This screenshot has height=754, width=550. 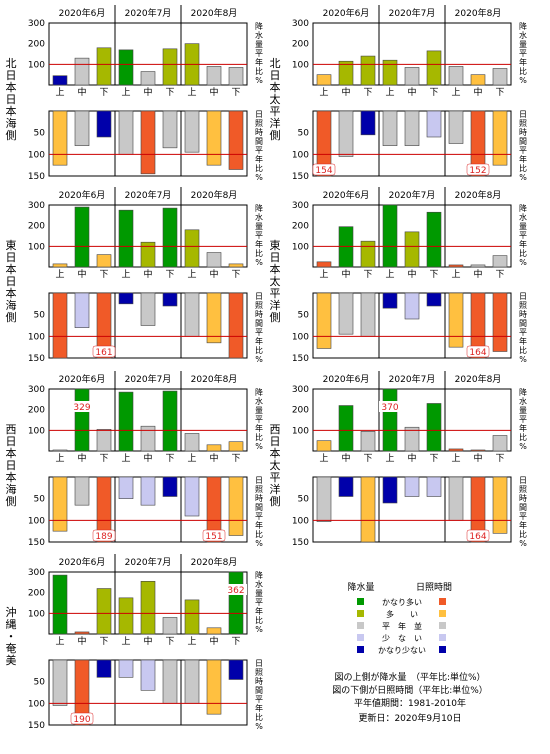 What do you see at coordinates (213, 537) in the screenshot?
I see `sun-value-label: 151` at bounding box center [213, 537].